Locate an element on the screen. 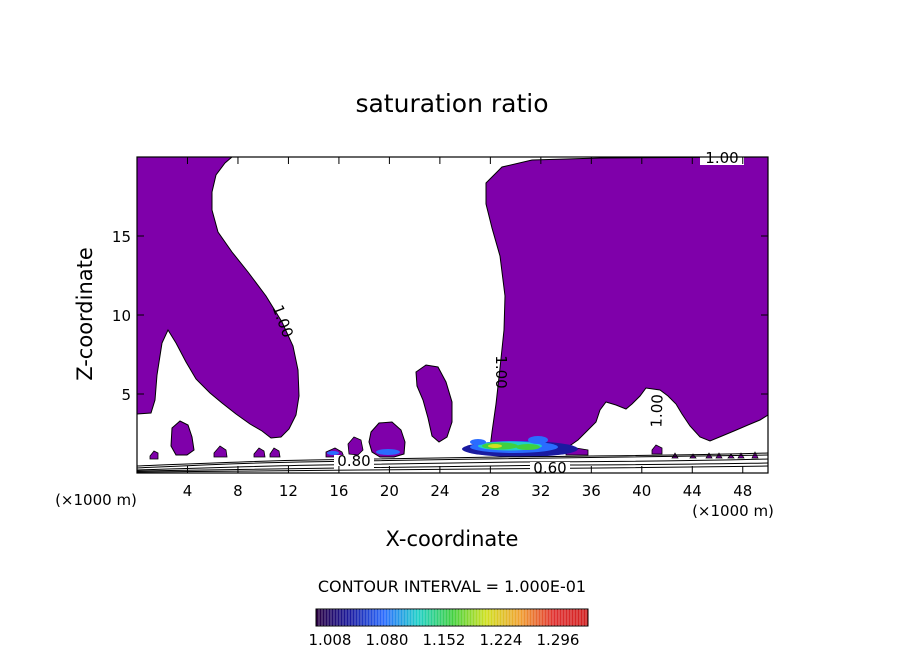  contour-label: 0.80 is located at coordinates (353, 461).